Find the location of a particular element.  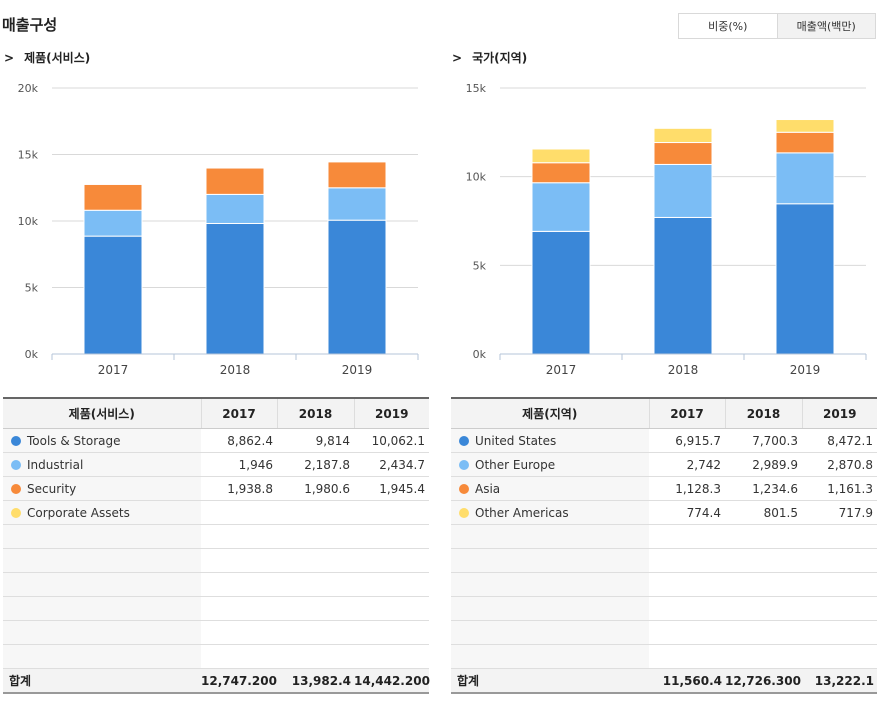

table-row: Other Europe 2,742 2,989.9 2,870.8 is located at coordinates (664, 464).